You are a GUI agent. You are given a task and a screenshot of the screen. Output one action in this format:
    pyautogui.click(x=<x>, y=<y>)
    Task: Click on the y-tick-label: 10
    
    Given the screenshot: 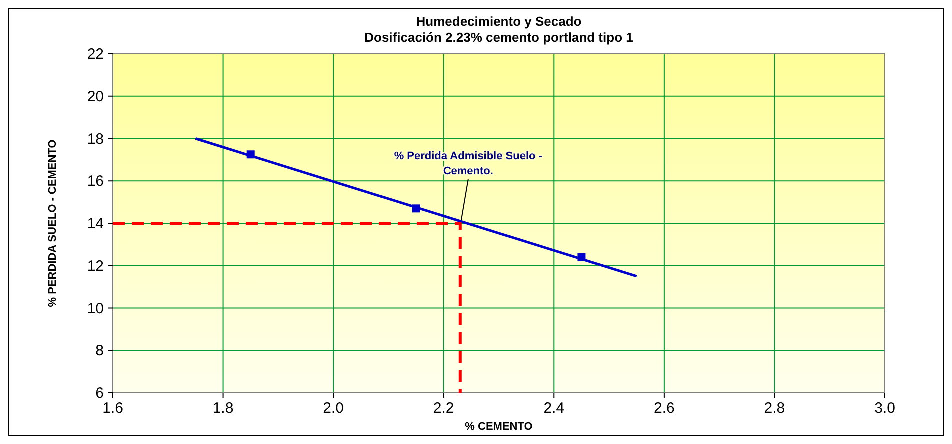 What is the action you would take?
    pyautogui.click(x=95, y=309)
    